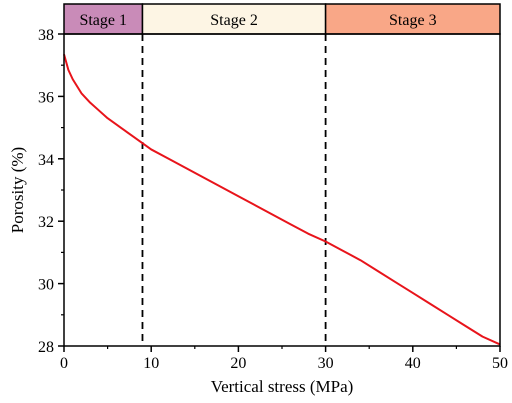 The height and width of the screenshot is (403, 512). Describe the element at coordinates (46, 35) in the screenshot. I see `y-tick-label: 38` at that location.